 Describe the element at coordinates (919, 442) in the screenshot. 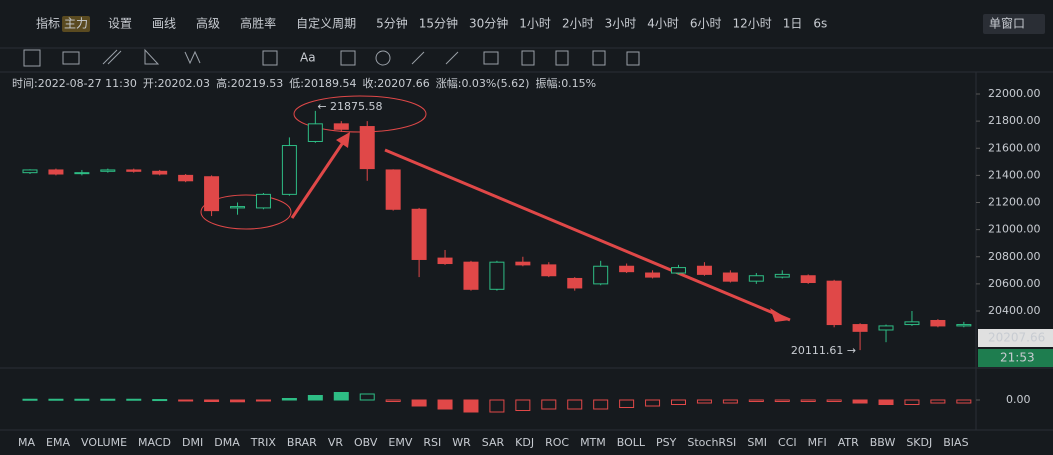

I see `indicator-tab: SKDJ` at that location.